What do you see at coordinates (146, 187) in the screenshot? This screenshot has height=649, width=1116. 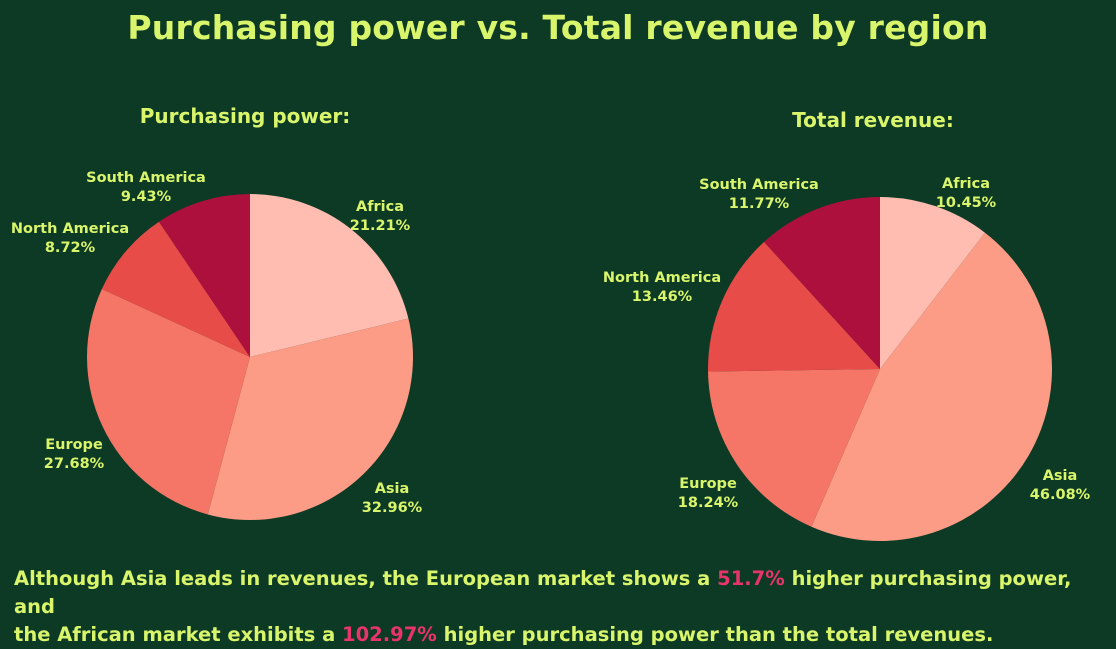 I see `slice-label-south-america: South America 9.43%` at bounding box center [146, 187].